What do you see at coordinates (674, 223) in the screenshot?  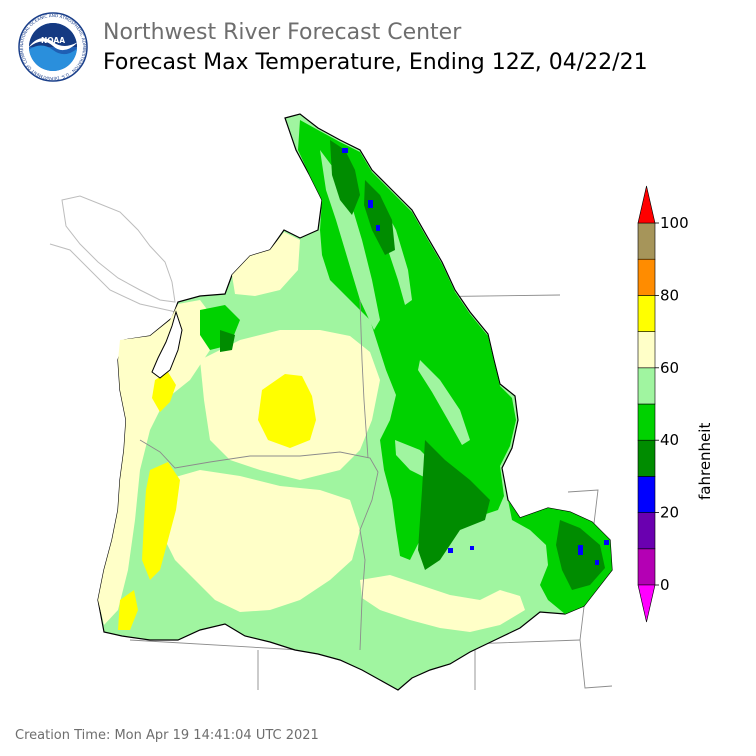 I see `colorbar-tick-label: 100` at bounding box center [674, 223].